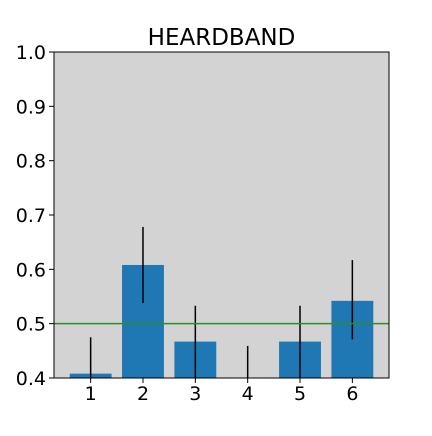 This screenshot has height=436, width=432. I want to click on y-tick-label: 1.0, so click(31, 53).